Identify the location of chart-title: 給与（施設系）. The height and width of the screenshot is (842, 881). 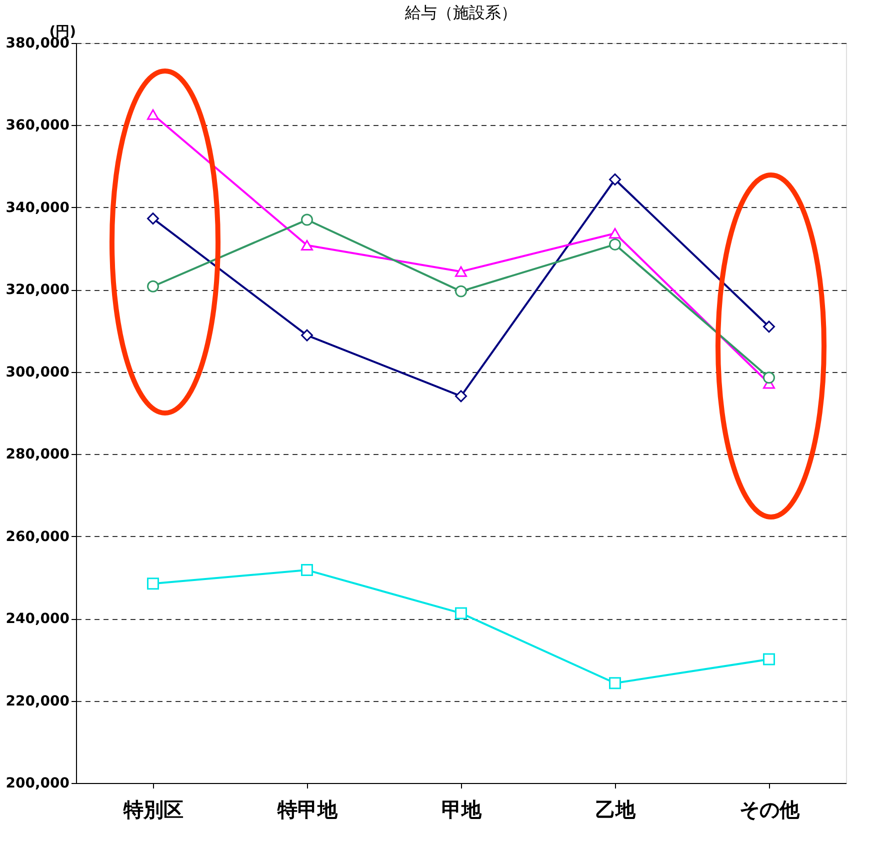
(460, 12).